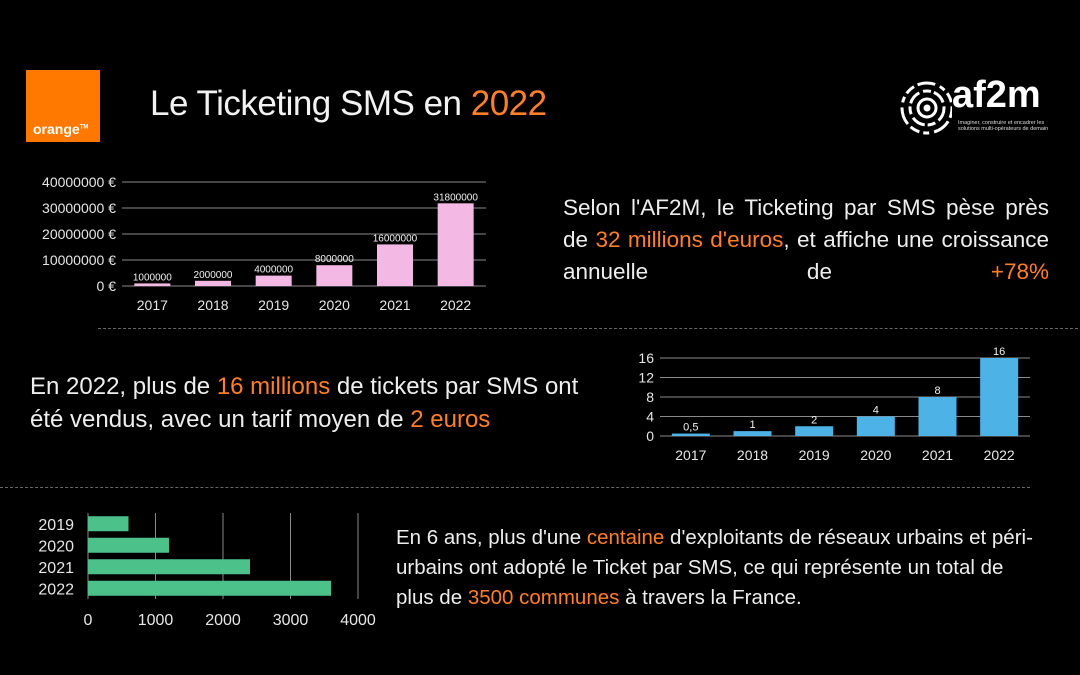 The height and width of the screenshot is (675, 1080). I want to click on y-tick-label: 4, so click(650, 417).